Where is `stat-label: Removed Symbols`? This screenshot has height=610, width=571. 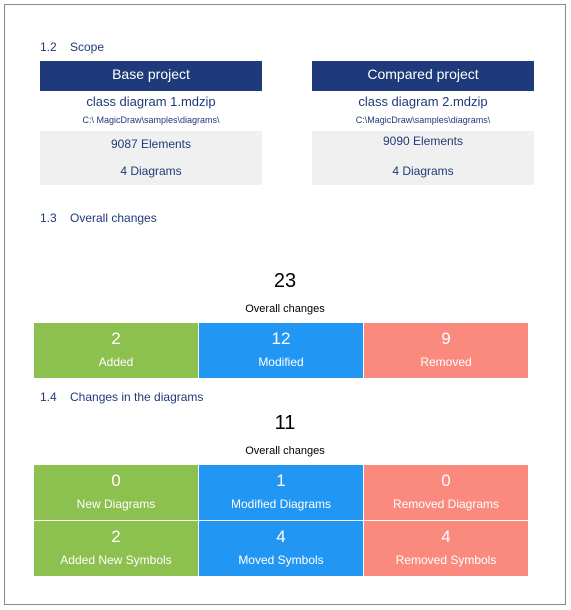 stat-label: Removed Symbols is located at coordinates (446, 560).